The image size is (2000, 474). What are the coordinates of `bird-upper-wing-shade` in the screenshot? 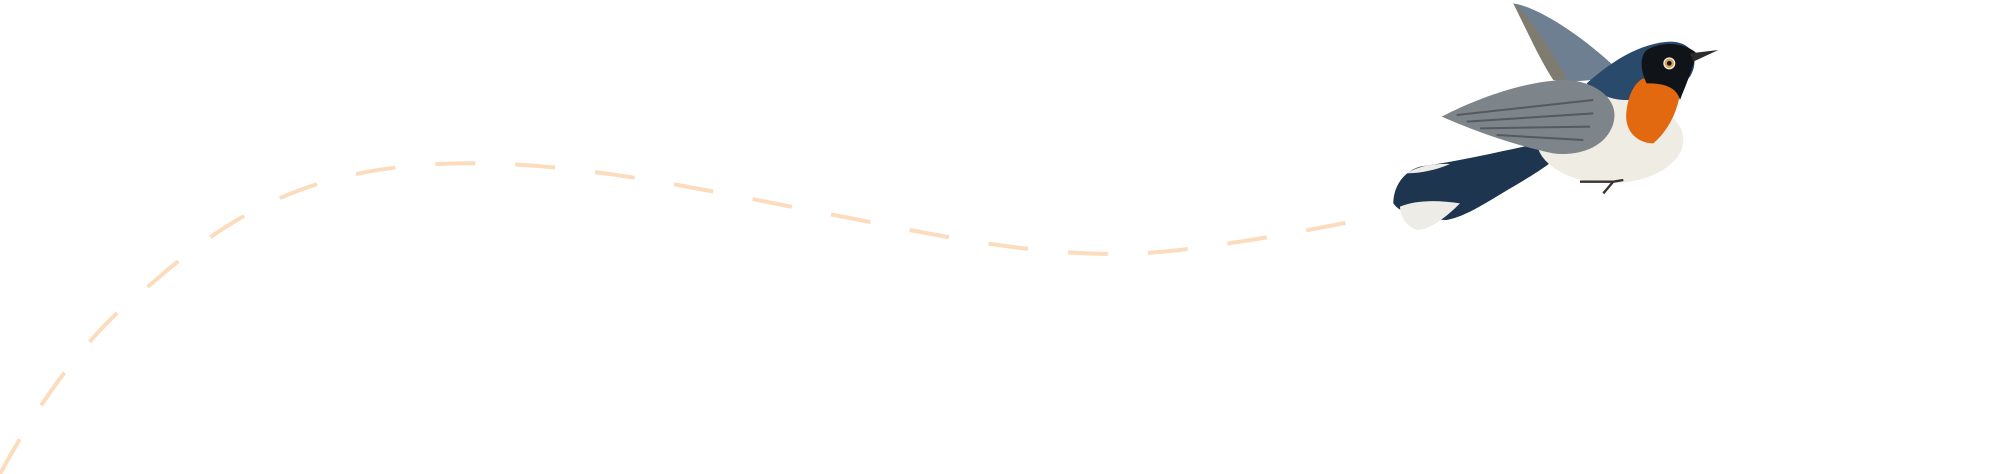 It's located at (1540, 41).